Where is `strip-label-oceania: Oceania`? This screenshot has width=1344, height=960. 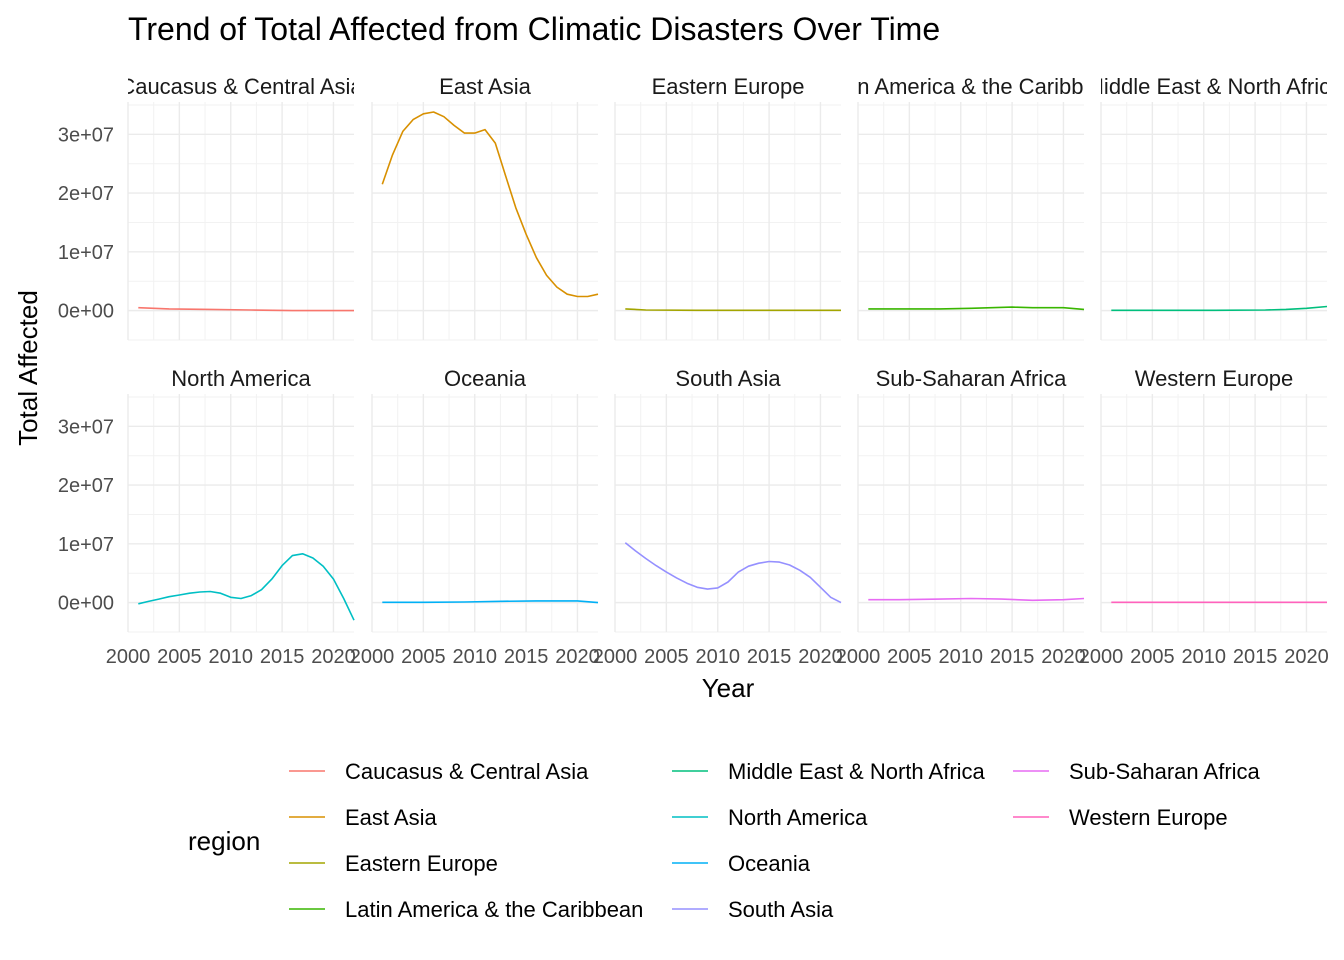
strip-label-oceania: Oceania is located at coordinates (485, 378).